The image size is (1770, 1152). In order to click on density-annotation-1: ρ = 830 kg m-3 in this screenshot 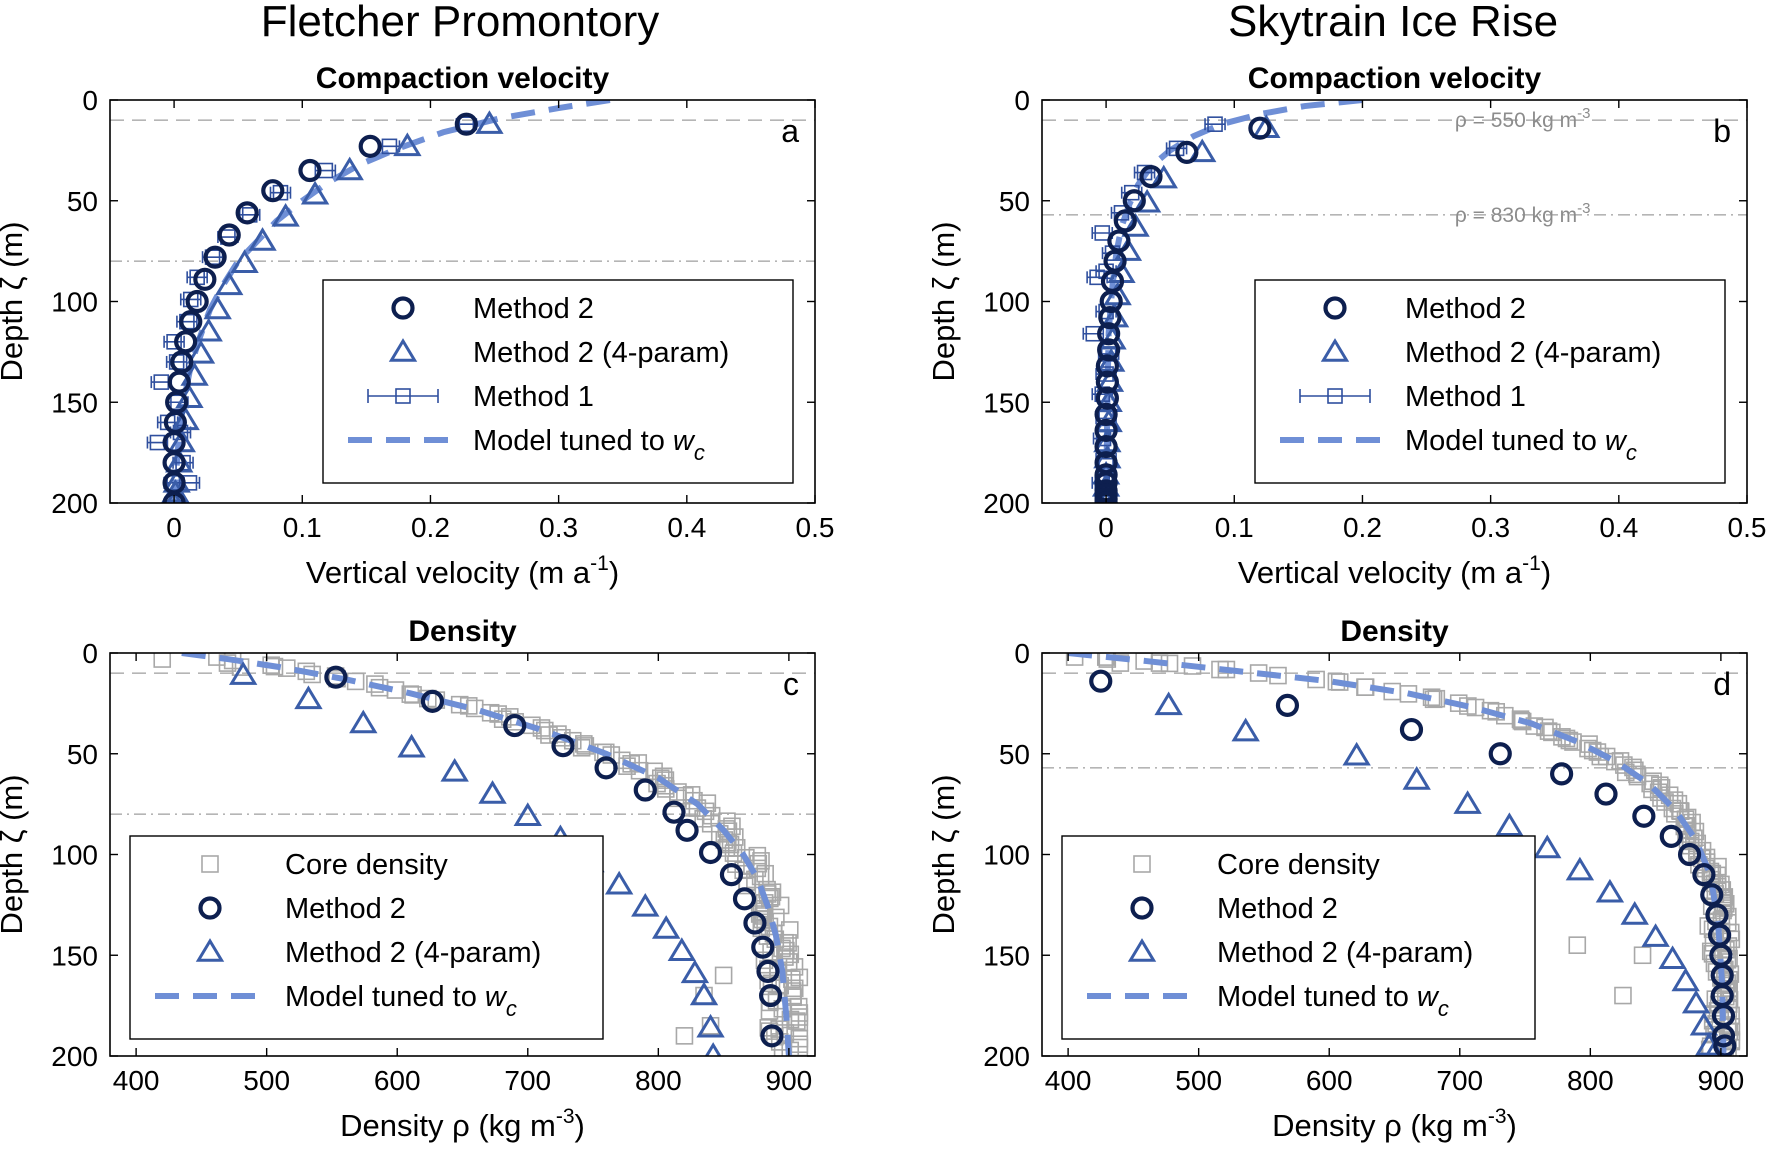, I will do `click(1523, 213)`.